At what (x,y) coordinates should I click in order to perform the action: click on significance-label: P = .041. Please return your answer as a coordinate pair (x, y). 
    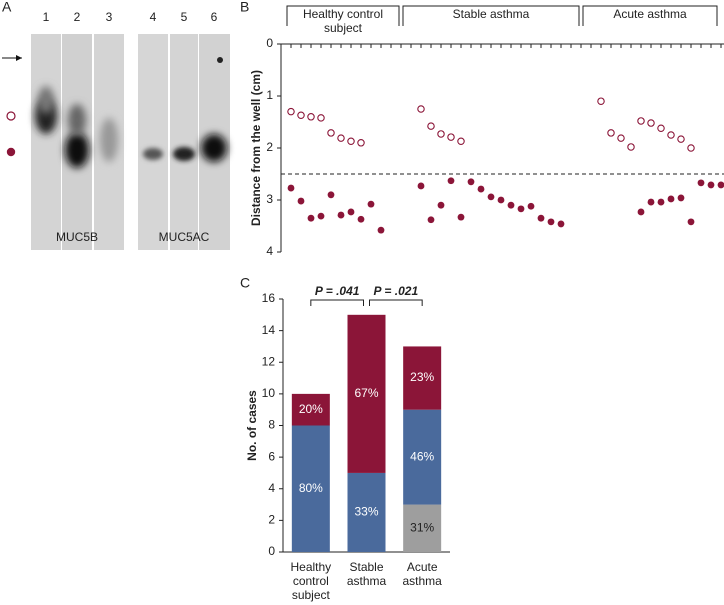
    Looking at the image, I should click on (337, 291).